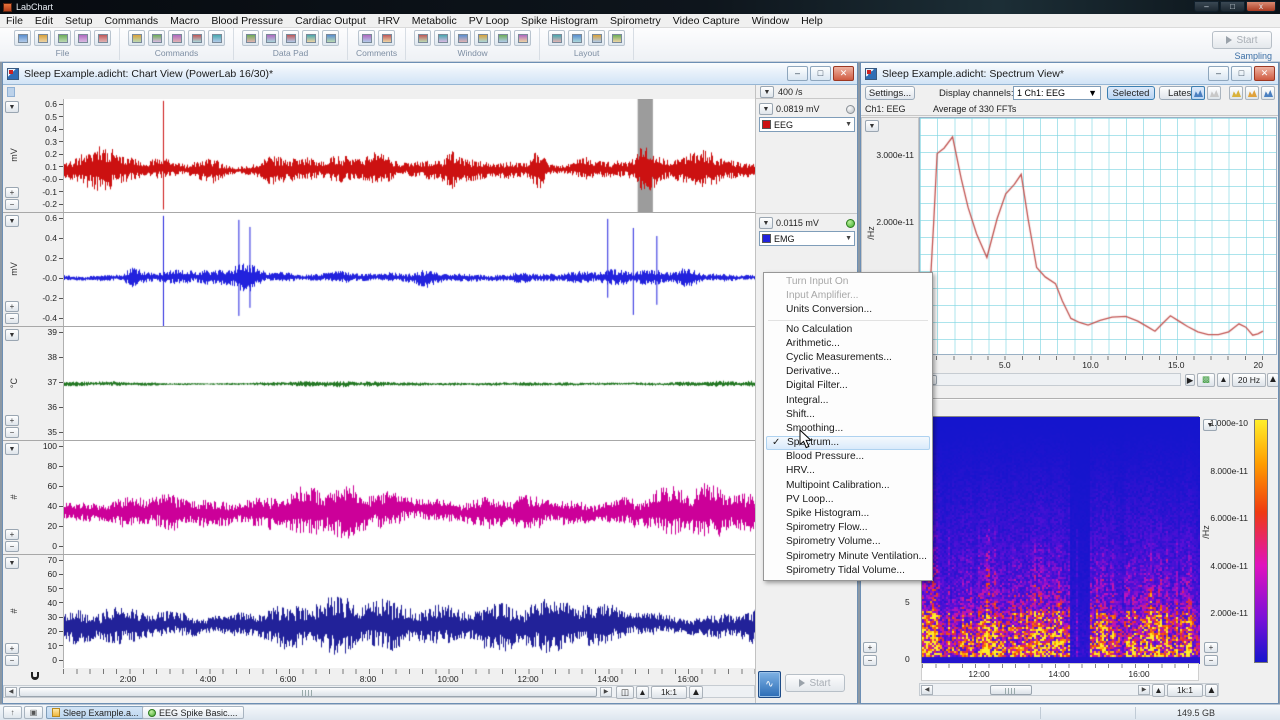 Image resolution: width=1280 pixels, height=720 pixels. I want to click on open-file-icon, so click(42, 38).